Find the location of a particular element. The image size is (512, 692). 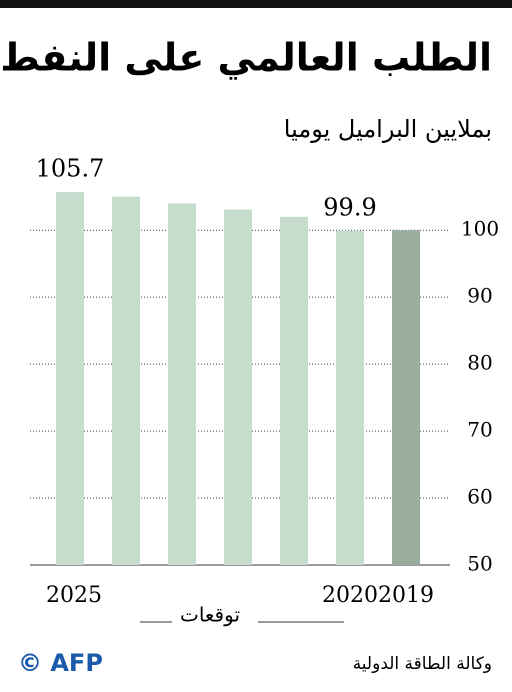

value-label: 99.9 is located at coordinates (349, 207).